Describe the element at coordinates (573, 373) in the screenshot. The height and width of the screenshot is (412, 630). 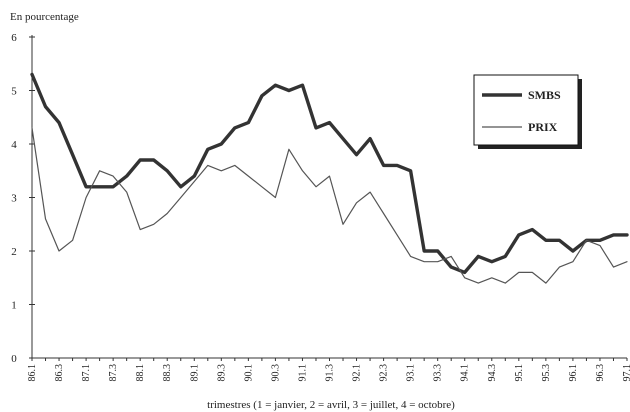
I see `x-tick-label: 96.1` at that location.